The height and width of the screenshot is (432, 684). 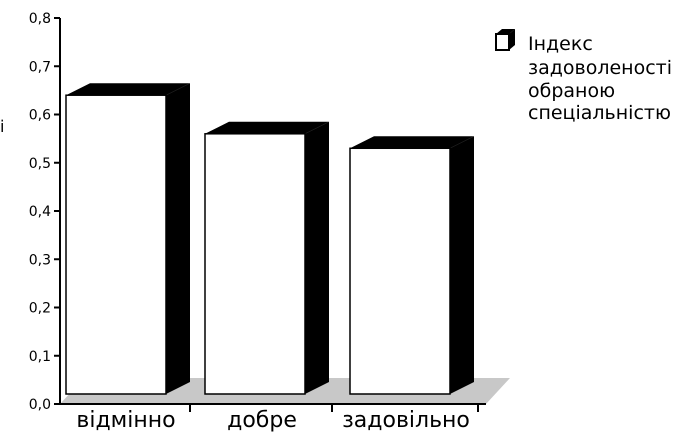 What do you see at coordinates (40, 309) in the screenshot?
I see `y-tick-label: 0,2` at bounding box center [40, 309].